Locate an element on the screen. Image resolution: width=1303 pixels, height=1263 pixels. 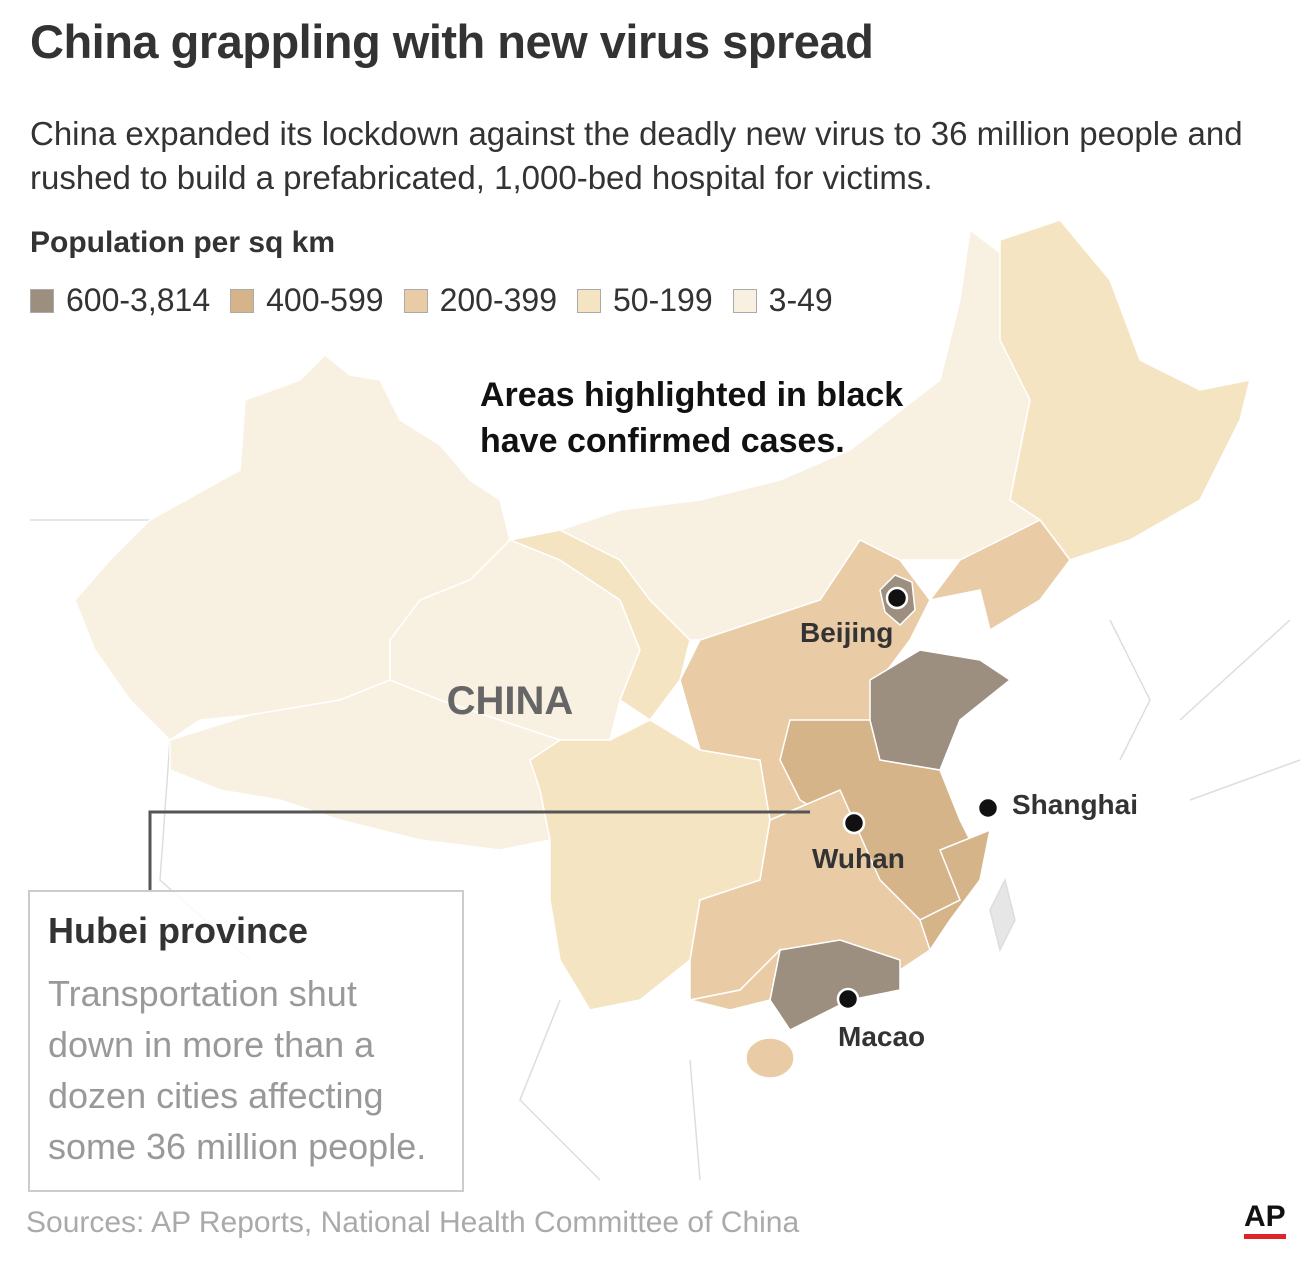
legend-item: 3-49 is located at coordinates (782, 300).